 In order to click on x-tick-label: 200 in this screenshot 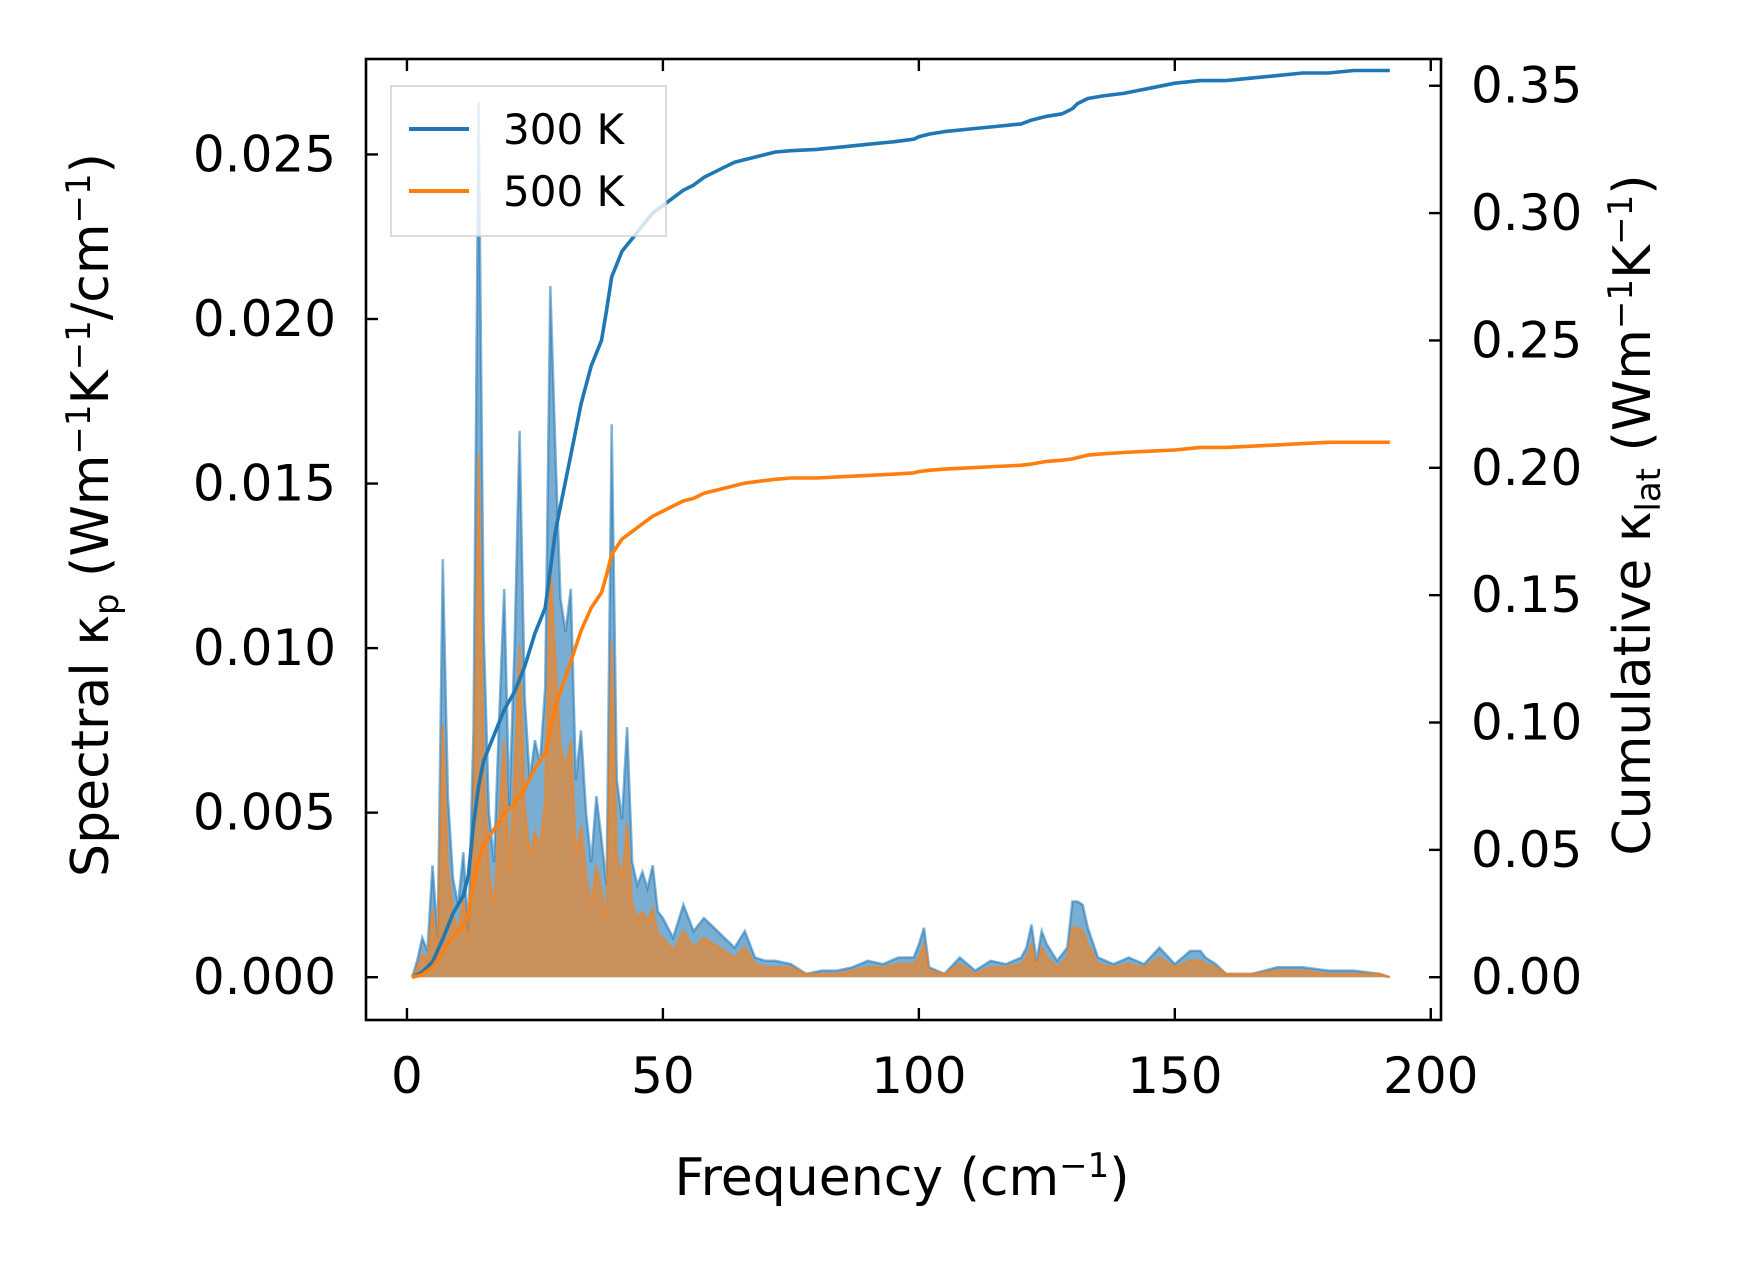, I will do `click(1430, 1076)`.